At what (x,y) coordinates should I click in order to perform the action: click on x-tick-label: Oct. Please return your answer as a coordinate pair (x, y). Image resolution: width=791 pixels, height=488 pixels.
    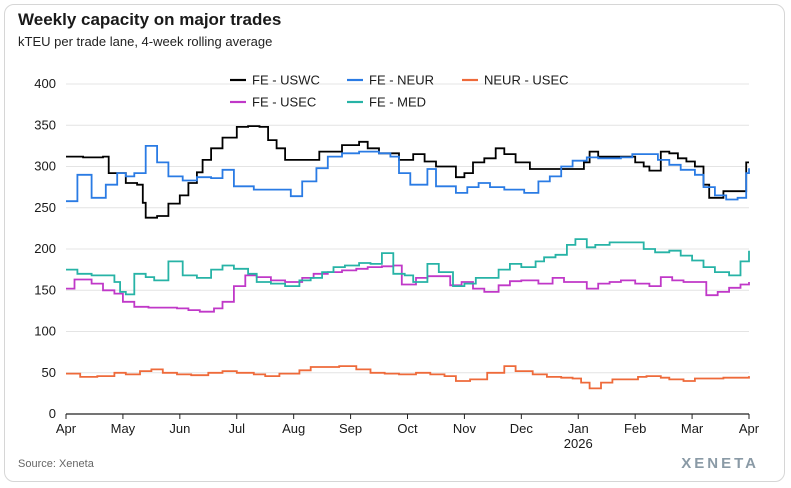
    Looking at the image, I should click on (407, 428).